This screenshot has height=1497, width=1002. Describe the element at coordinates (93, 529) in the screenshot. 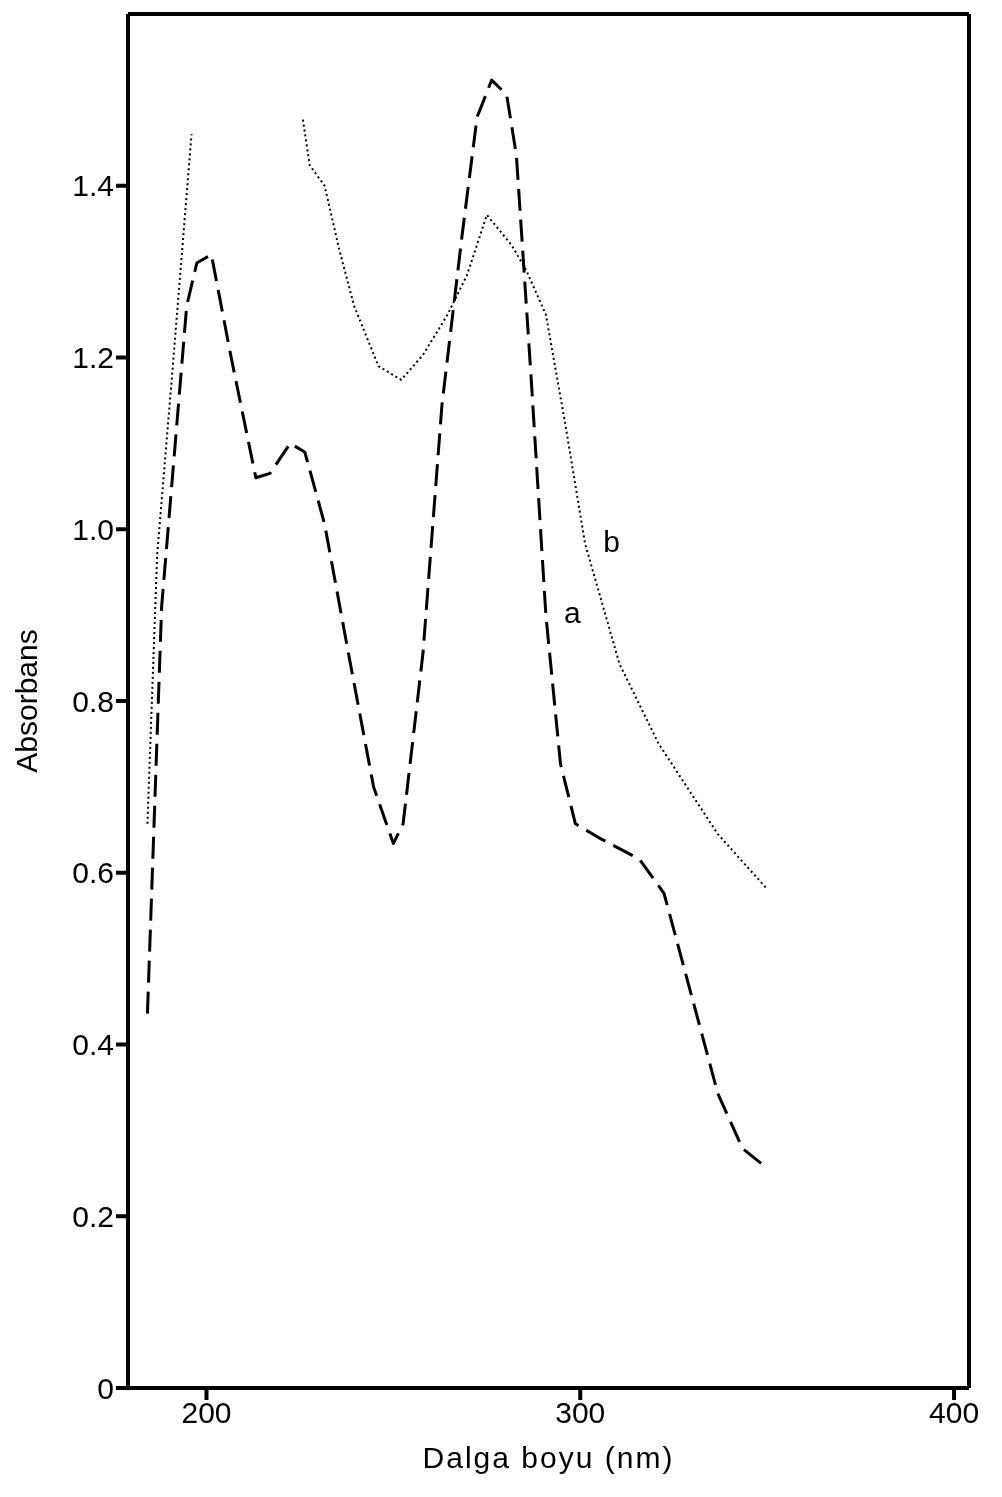

I see `y-tick-label: 1.0` at that location.